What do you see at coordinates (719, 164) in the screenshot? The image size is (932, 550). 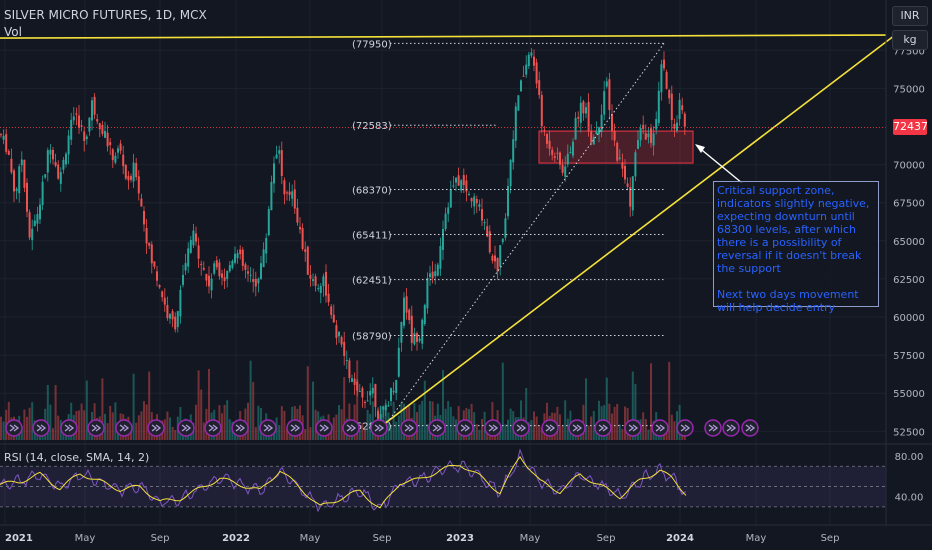 I see `annotation-arrow` at bounding box center [719, 164].